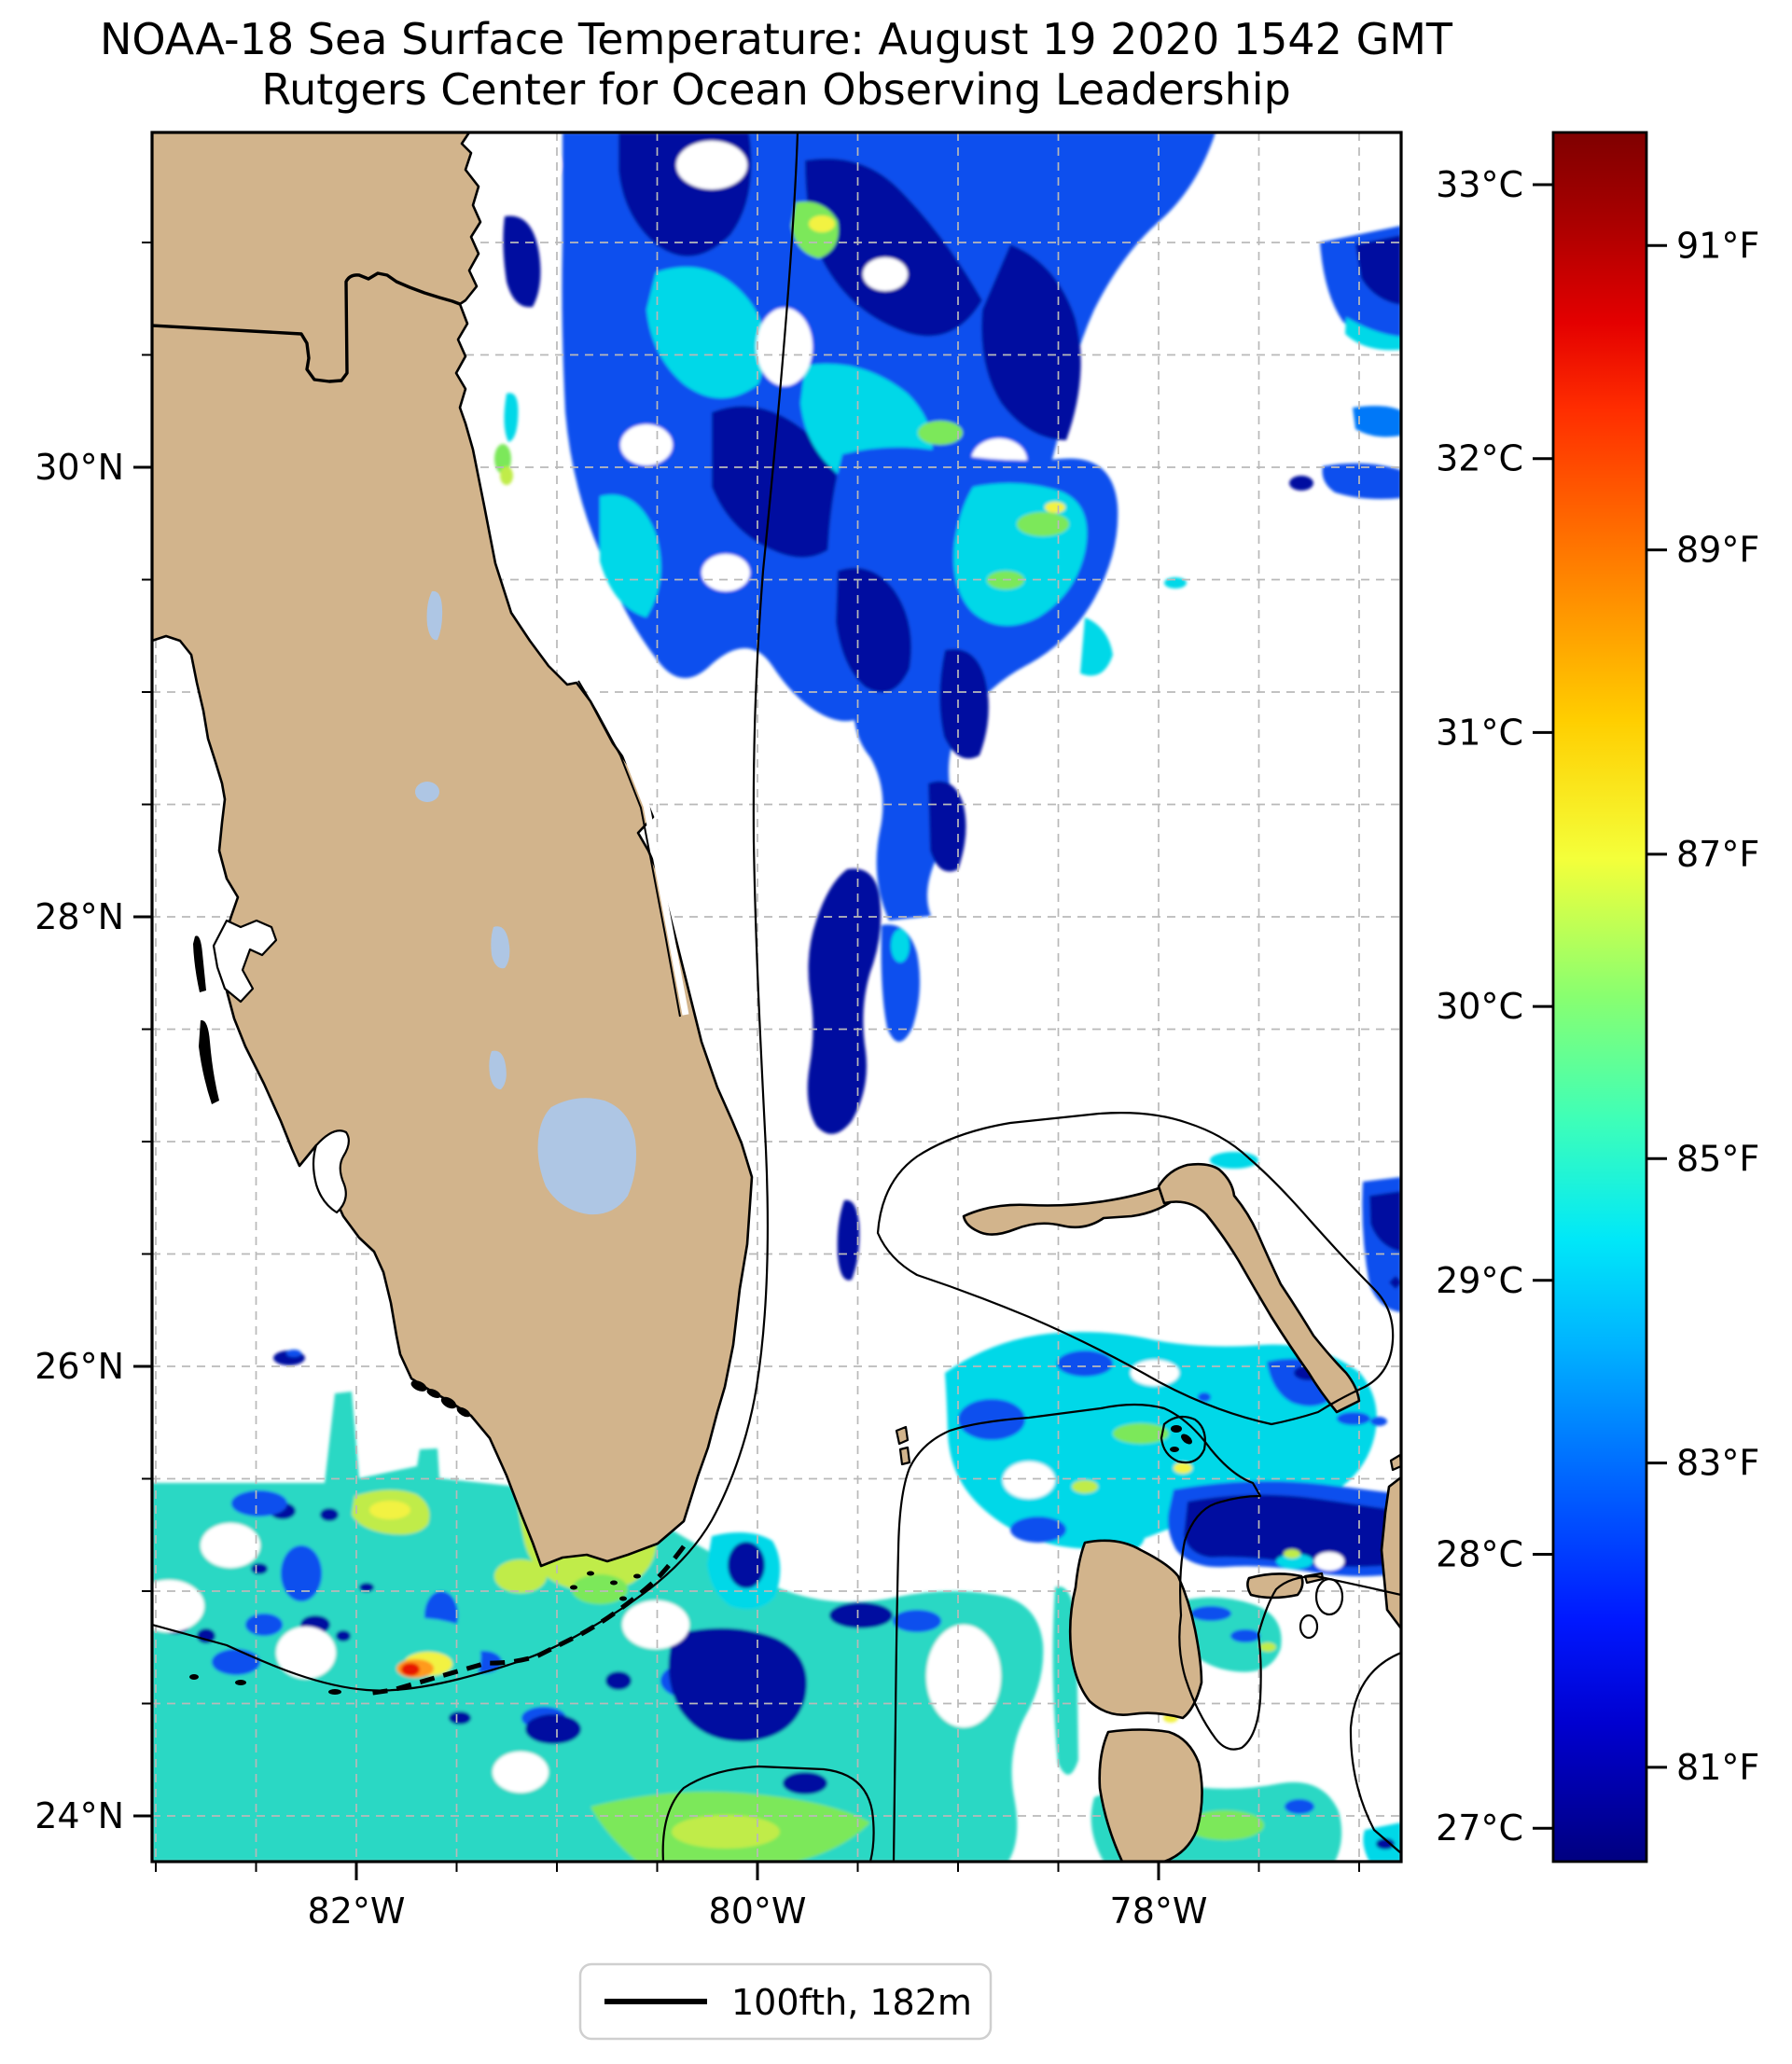  I want to click on lakes, so click(525, 902).